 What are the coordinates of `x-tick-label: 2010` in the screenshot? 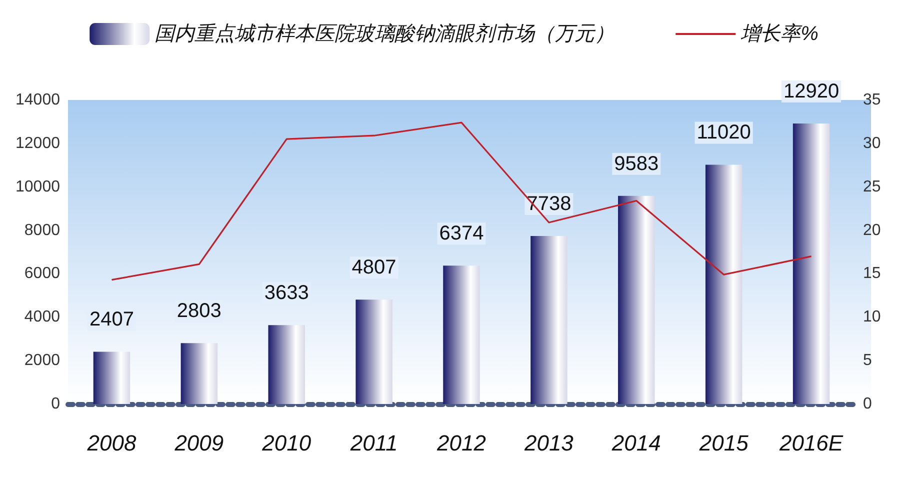 It's located at (286, 443).